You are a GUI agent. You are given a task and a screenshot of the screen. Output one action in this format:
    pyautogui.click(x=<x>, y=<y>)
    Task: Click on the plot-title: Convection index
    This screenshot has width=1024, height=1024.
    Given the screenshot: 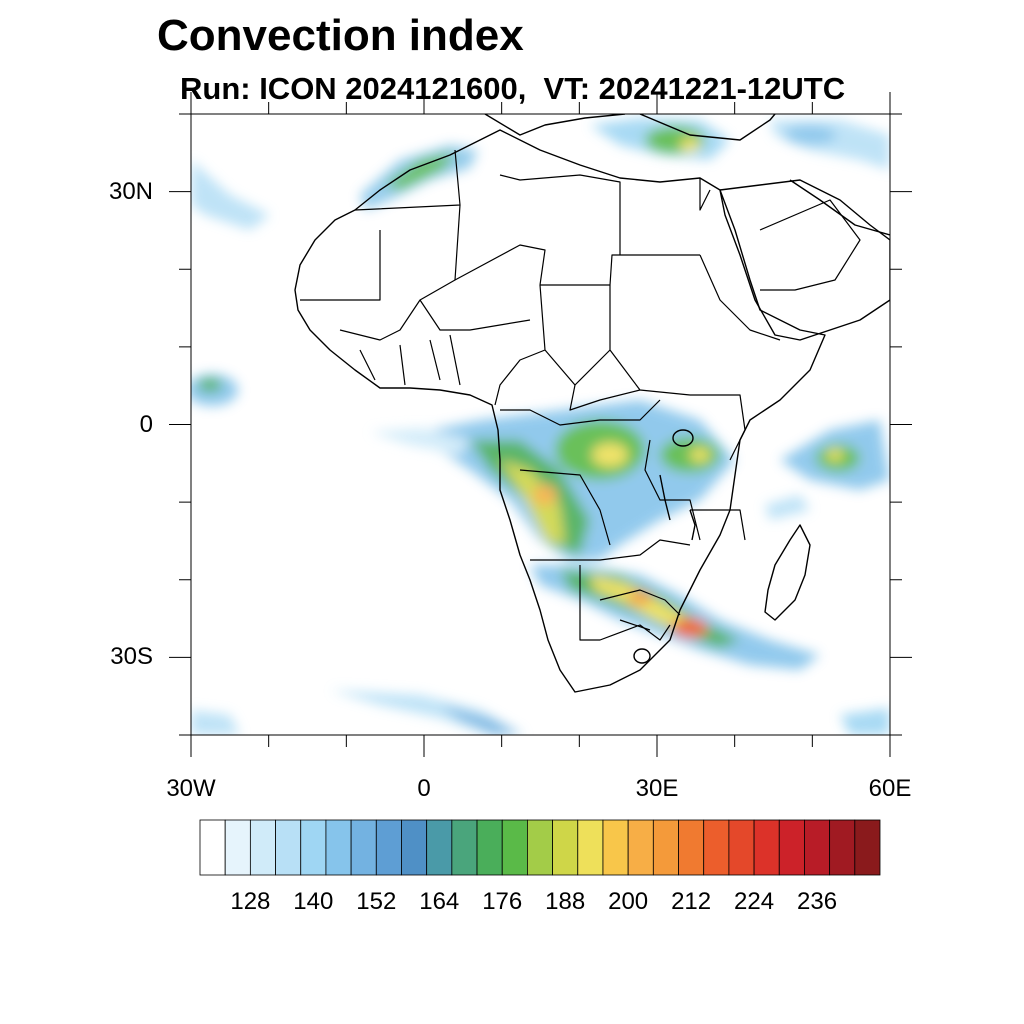 What is the action you would take?
    pyautogui.click(x=340, y=35)
    